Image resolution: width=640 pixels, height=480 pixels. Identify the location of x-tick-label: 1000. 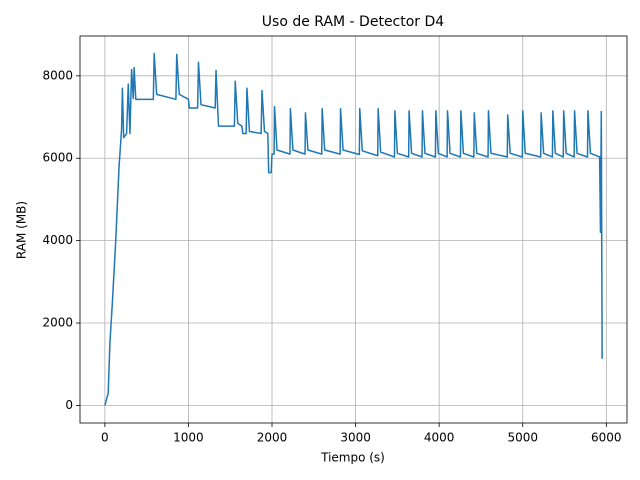
(188, 438).